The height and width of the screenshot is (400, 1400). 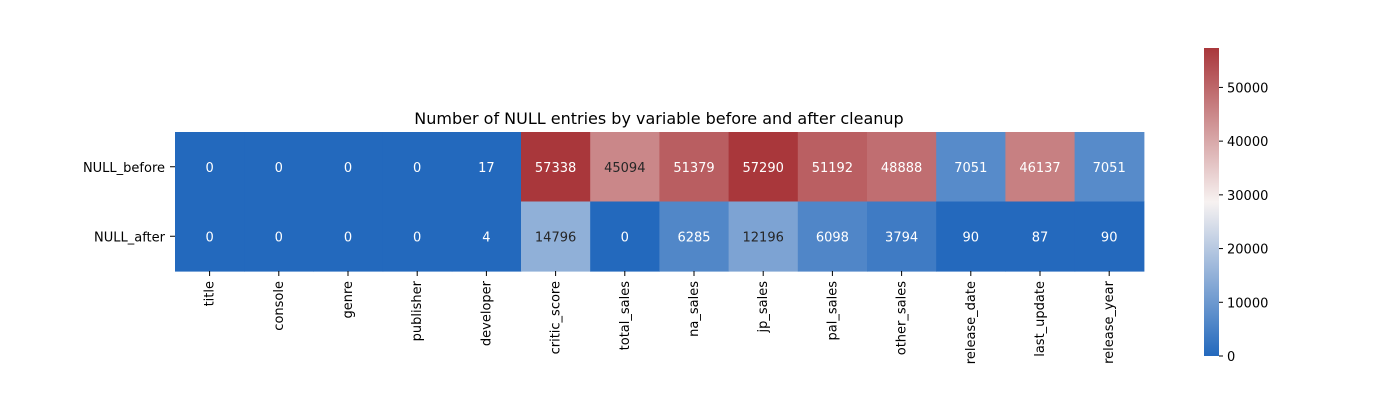 I want to click on cell-value-label: 51192, so click(x=832, y=168).